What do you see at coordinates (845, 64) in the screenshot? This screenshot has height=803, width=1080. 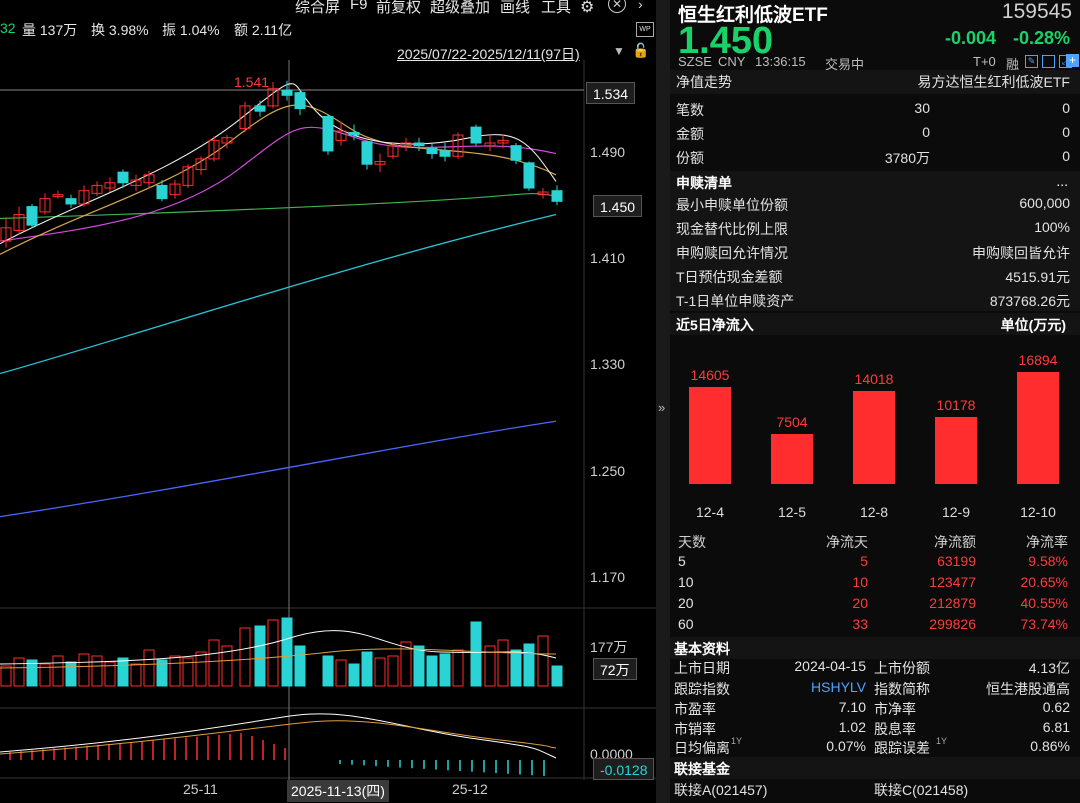 I see `trading-status: 交易中` at bounding box center [845, 64].